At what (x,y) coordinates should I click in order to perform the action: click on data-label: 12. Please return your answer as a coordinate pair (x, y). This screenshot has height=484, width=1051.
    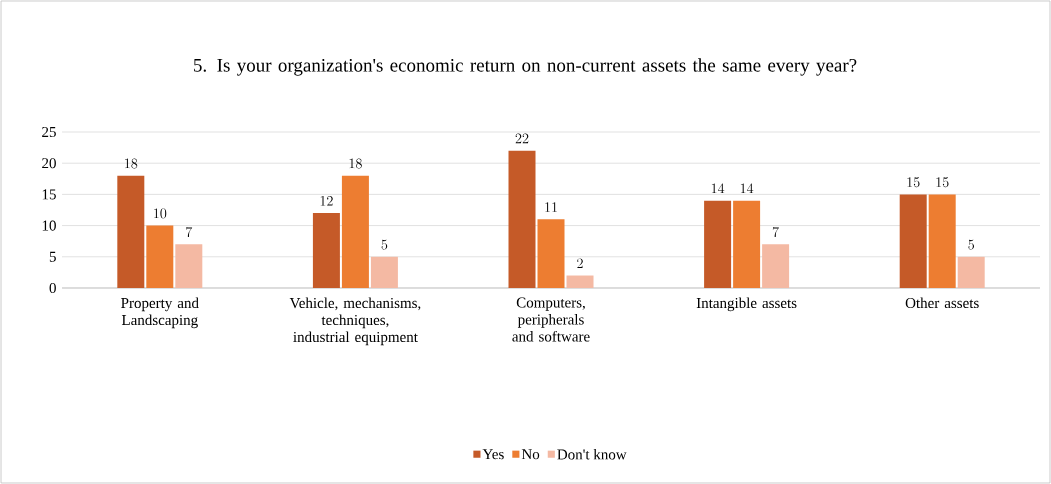
    Looking at the image, I should click on (326, 201).